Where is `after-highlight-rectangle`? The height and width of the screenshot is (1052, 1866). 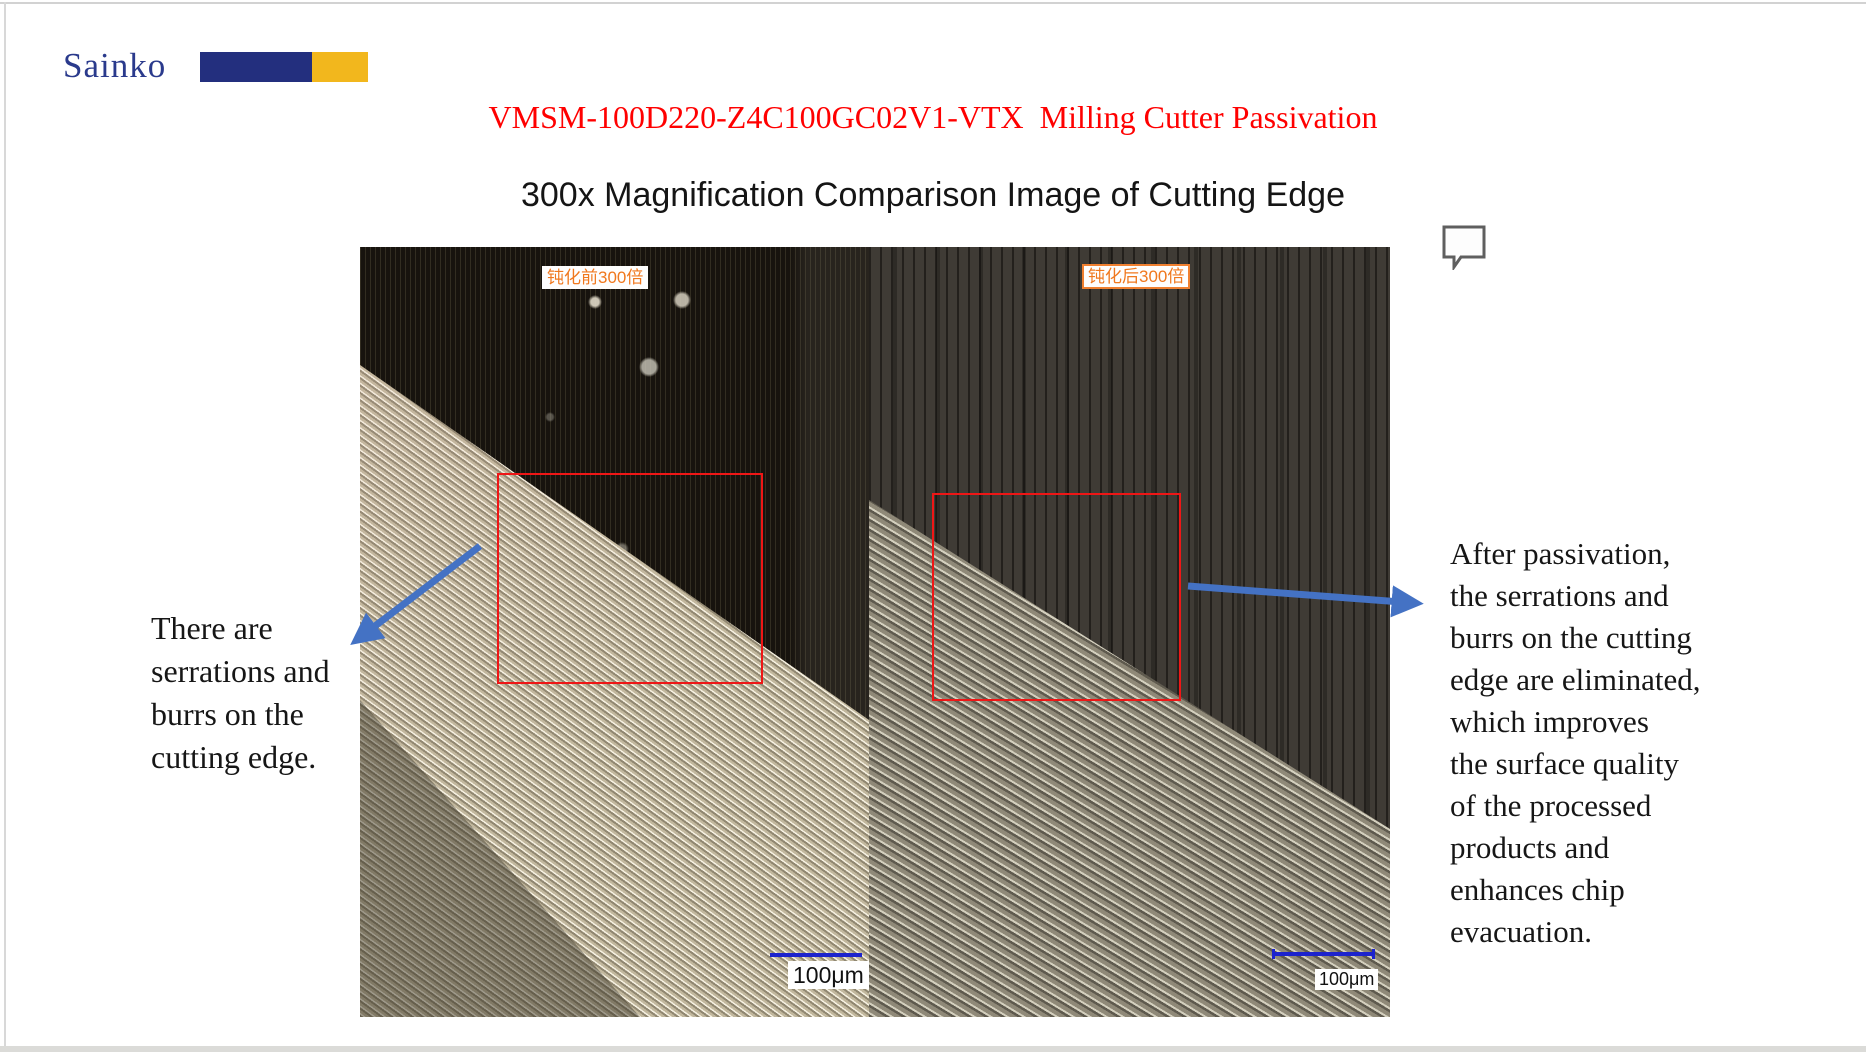
after-highlight-rectangle is located at coordinates (1056, 597).